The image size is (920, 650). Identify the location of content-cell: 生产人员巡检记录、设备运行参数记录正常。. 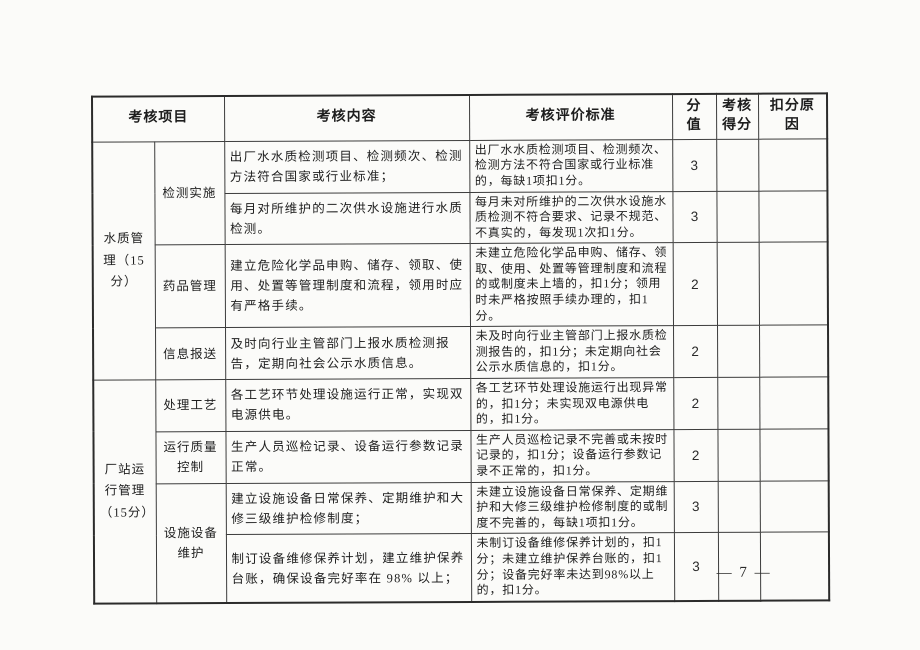
(348, 457).